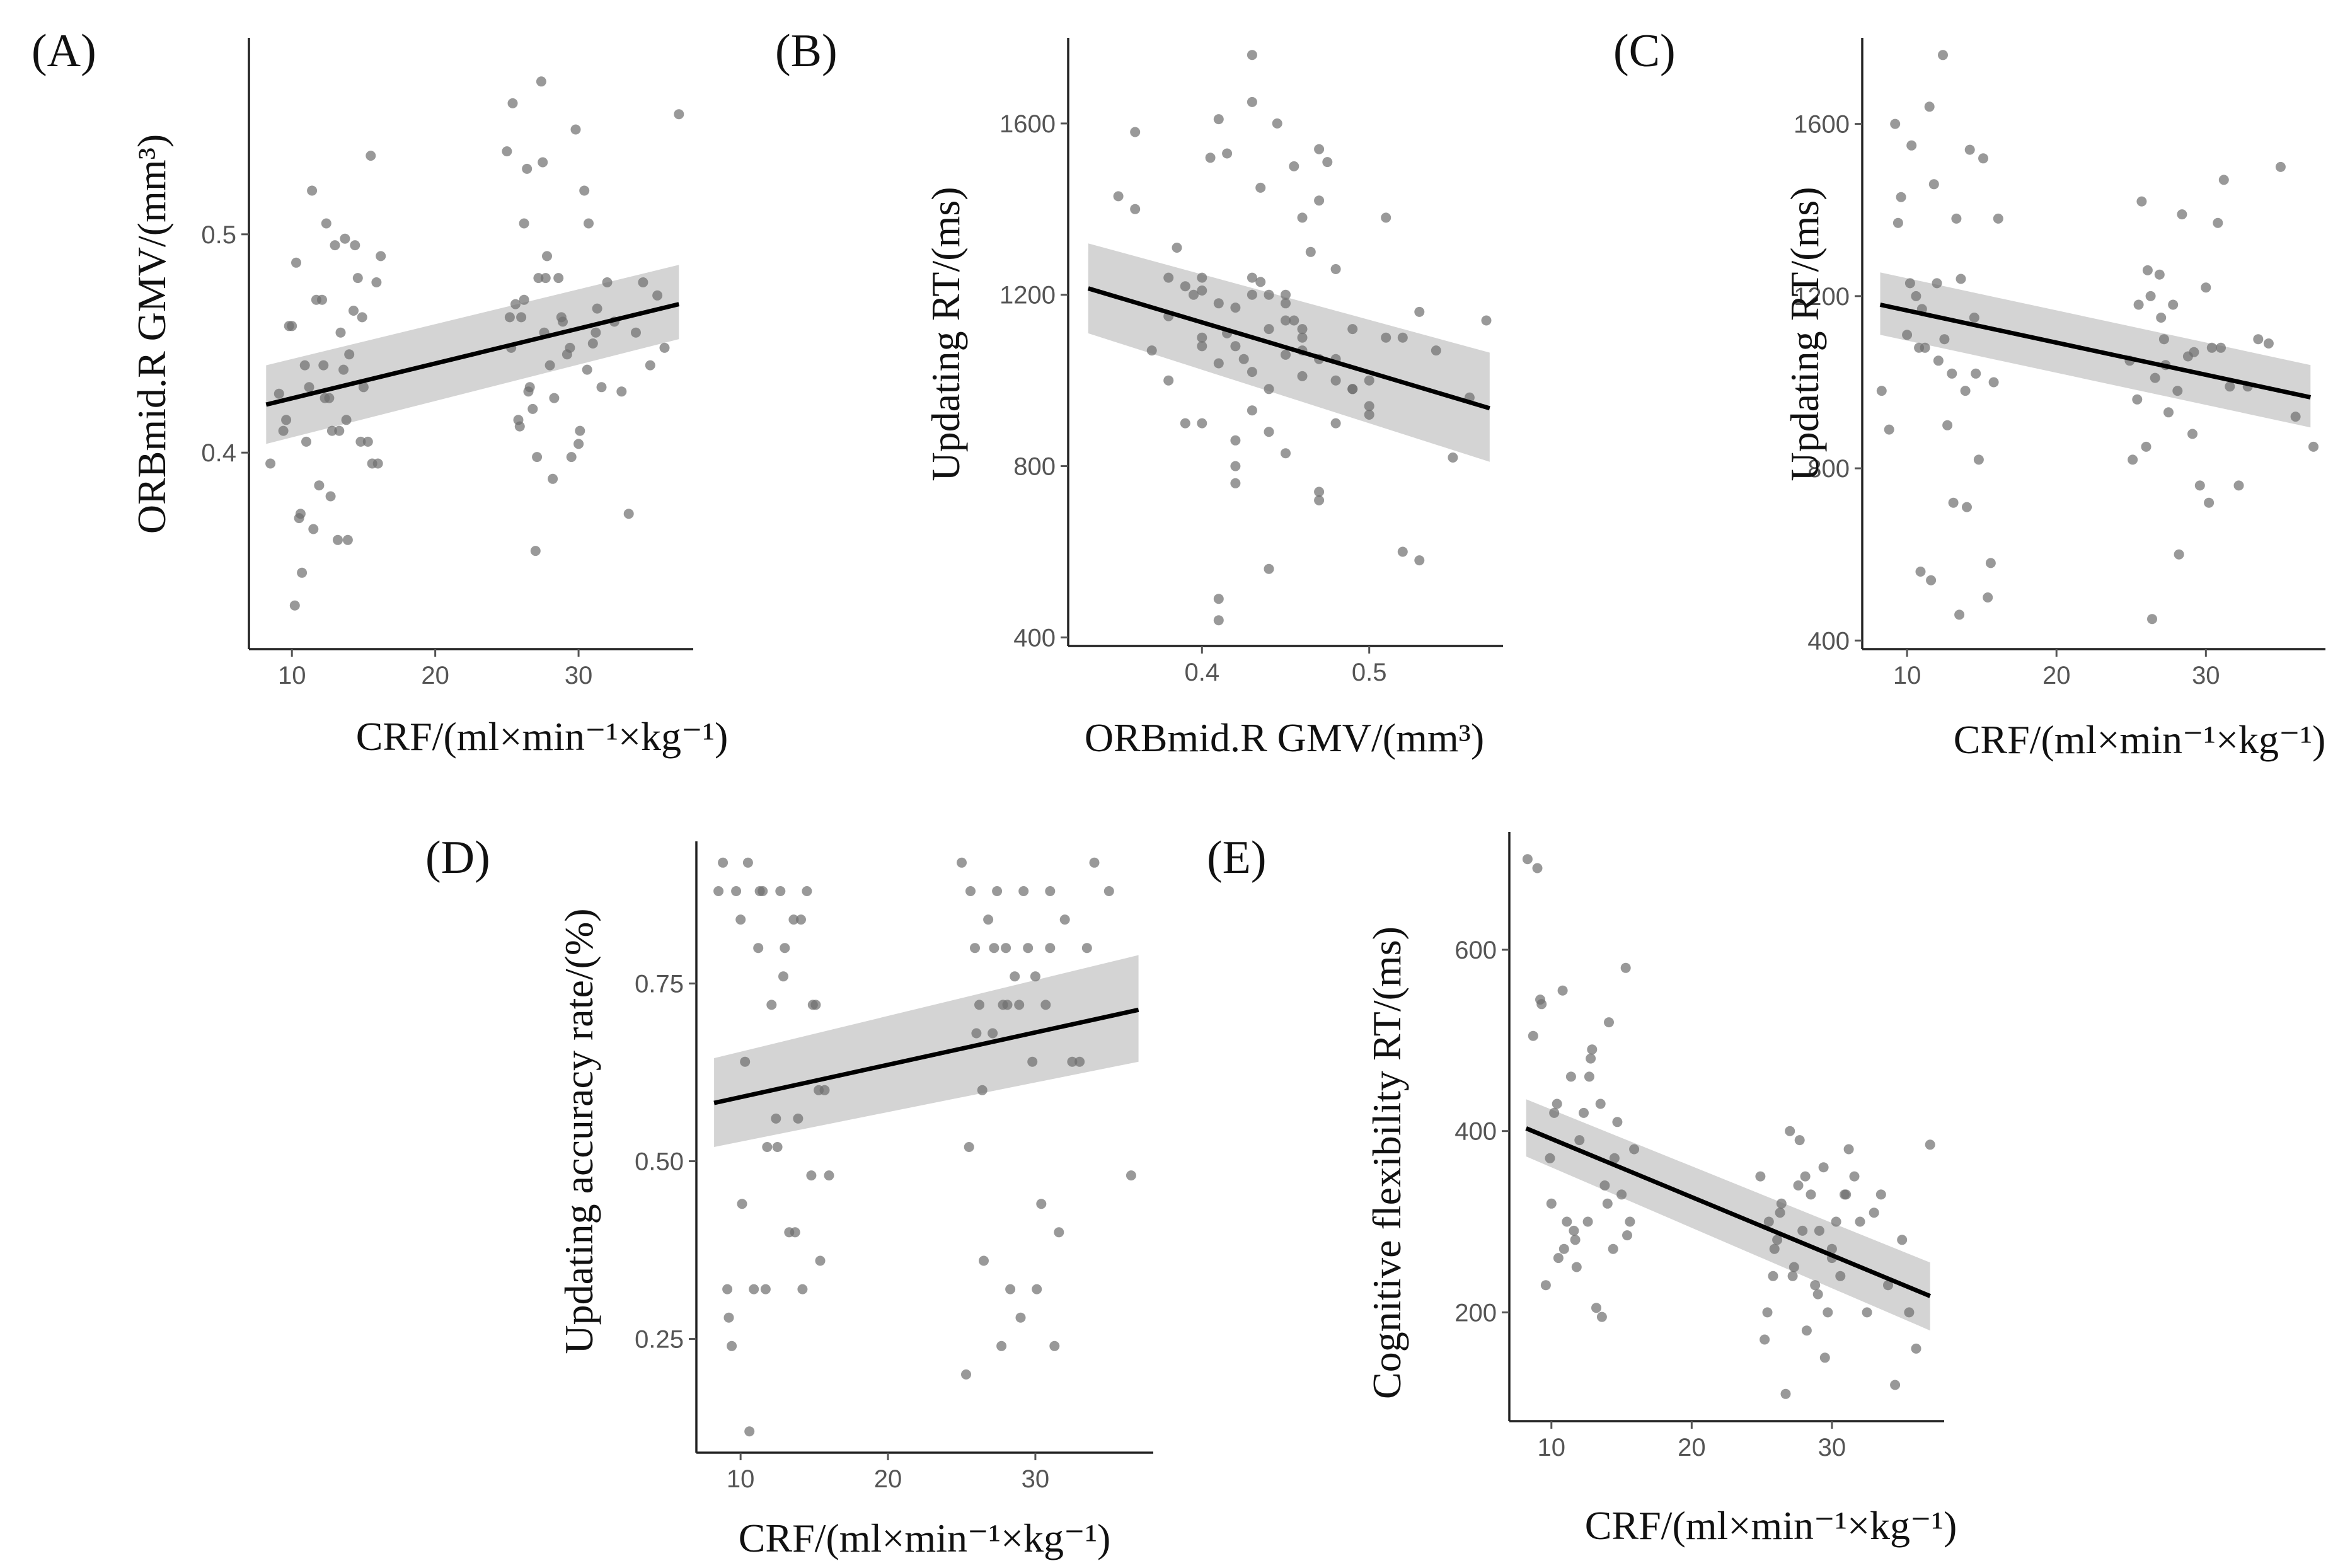 This screenshot has width=2333, height=1568. Describe the element at coordinates (741, 1479) in the screenshot. I see `x-tick-label: 10` at that location.